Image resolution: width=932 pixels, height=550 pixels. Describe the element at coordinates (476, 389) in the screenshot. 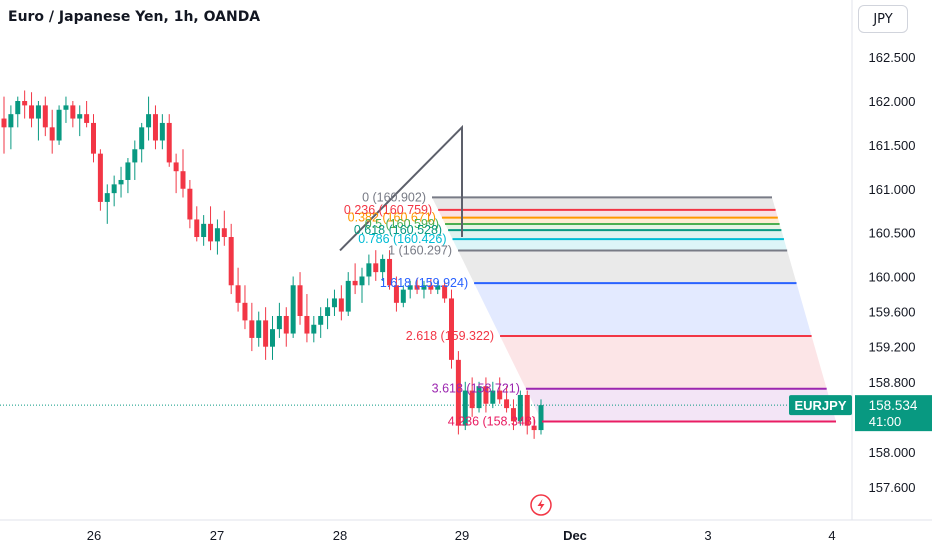

I see `fib-level-label: 3.618 (158.721)` at that location.